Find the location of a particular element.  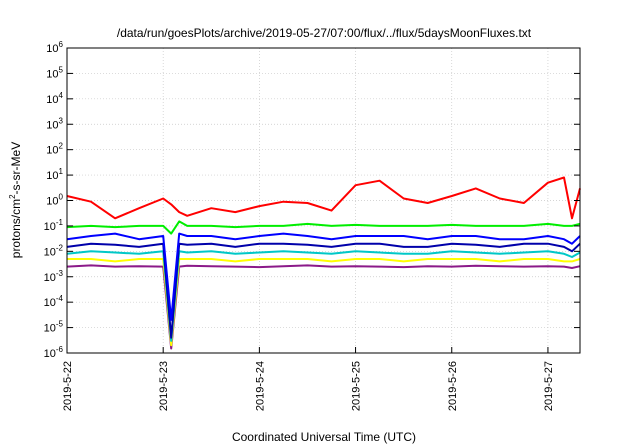

y-tick-label: 10⁻³ is located at coordinates (54, 276).